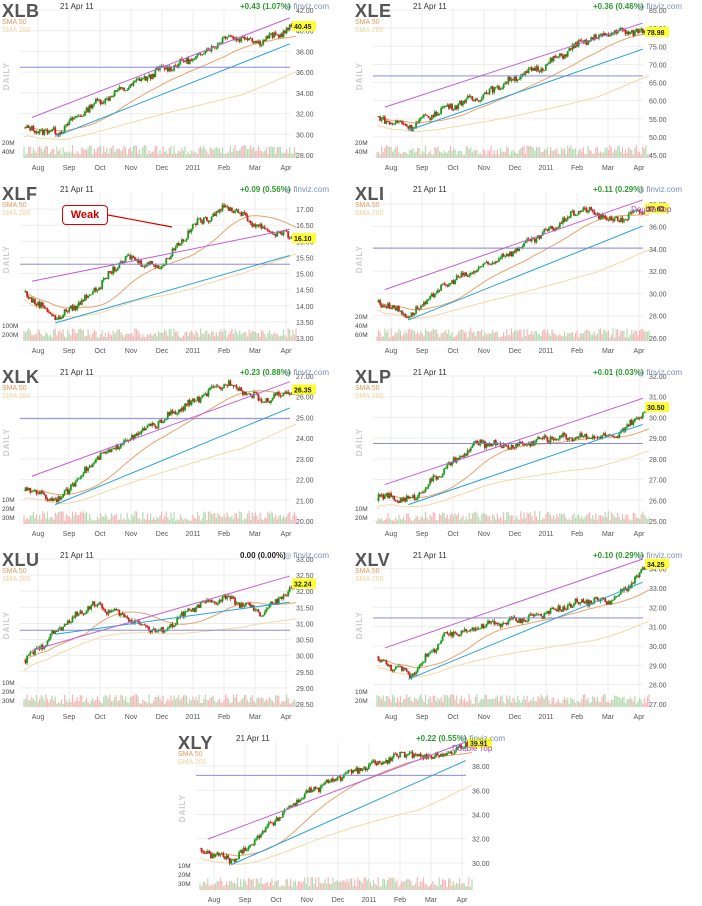 The image size is (702, 906). Describe the element at coordinates (515, 168) in the screenshot. I see `x-tick-label: Dec` at that location.